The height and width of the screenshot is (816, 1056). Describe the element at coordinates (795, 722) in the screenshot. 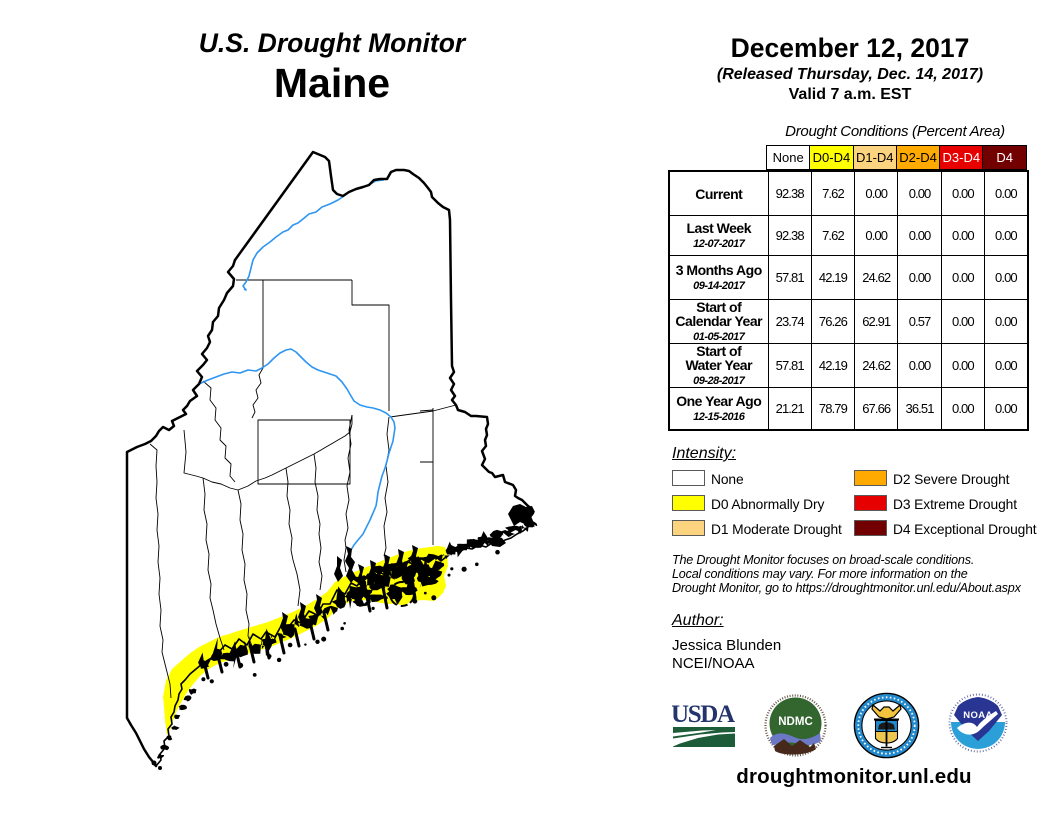

I see `svg-text: NDMC` at that location.